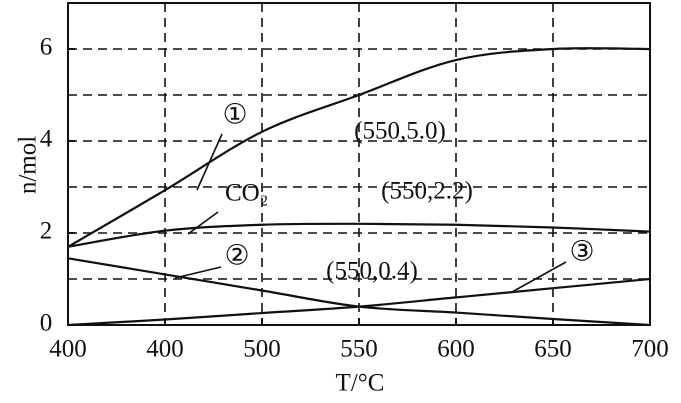 This screenshot has height=403, width=681. Describe the element at coordinates (553, 349) in the screenshot. I see `x-tick-label: 650` at that location.